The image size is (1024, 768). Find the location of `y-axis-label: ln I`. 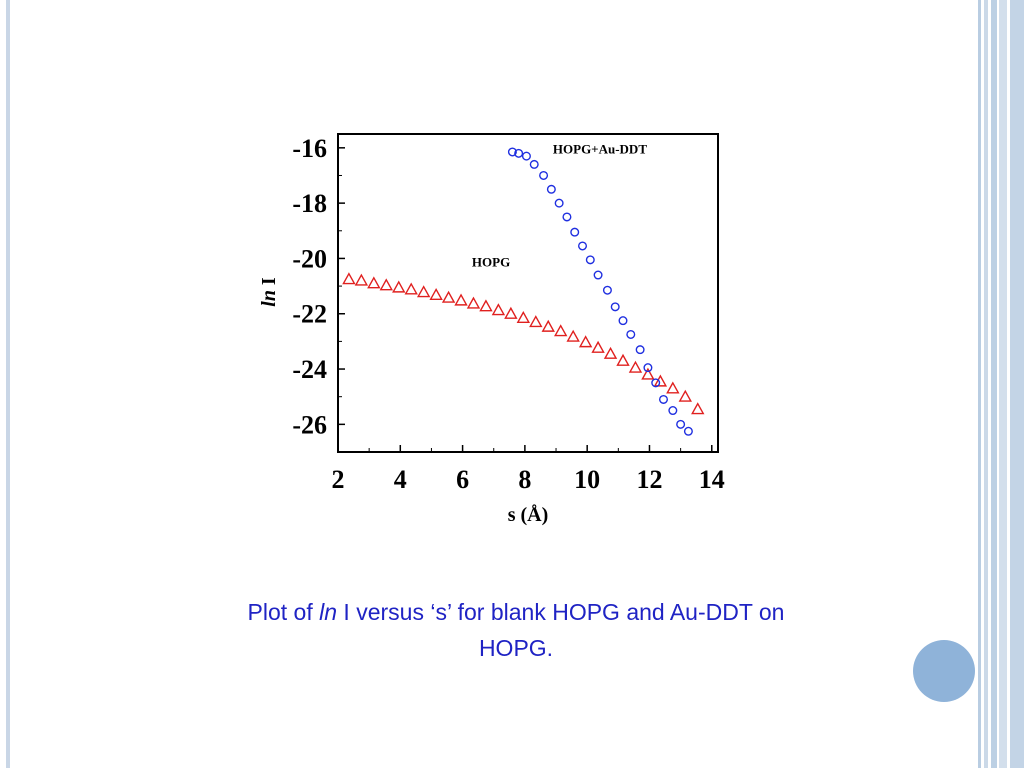

y-axis-label: ln I is located at coordinates (269, 292).